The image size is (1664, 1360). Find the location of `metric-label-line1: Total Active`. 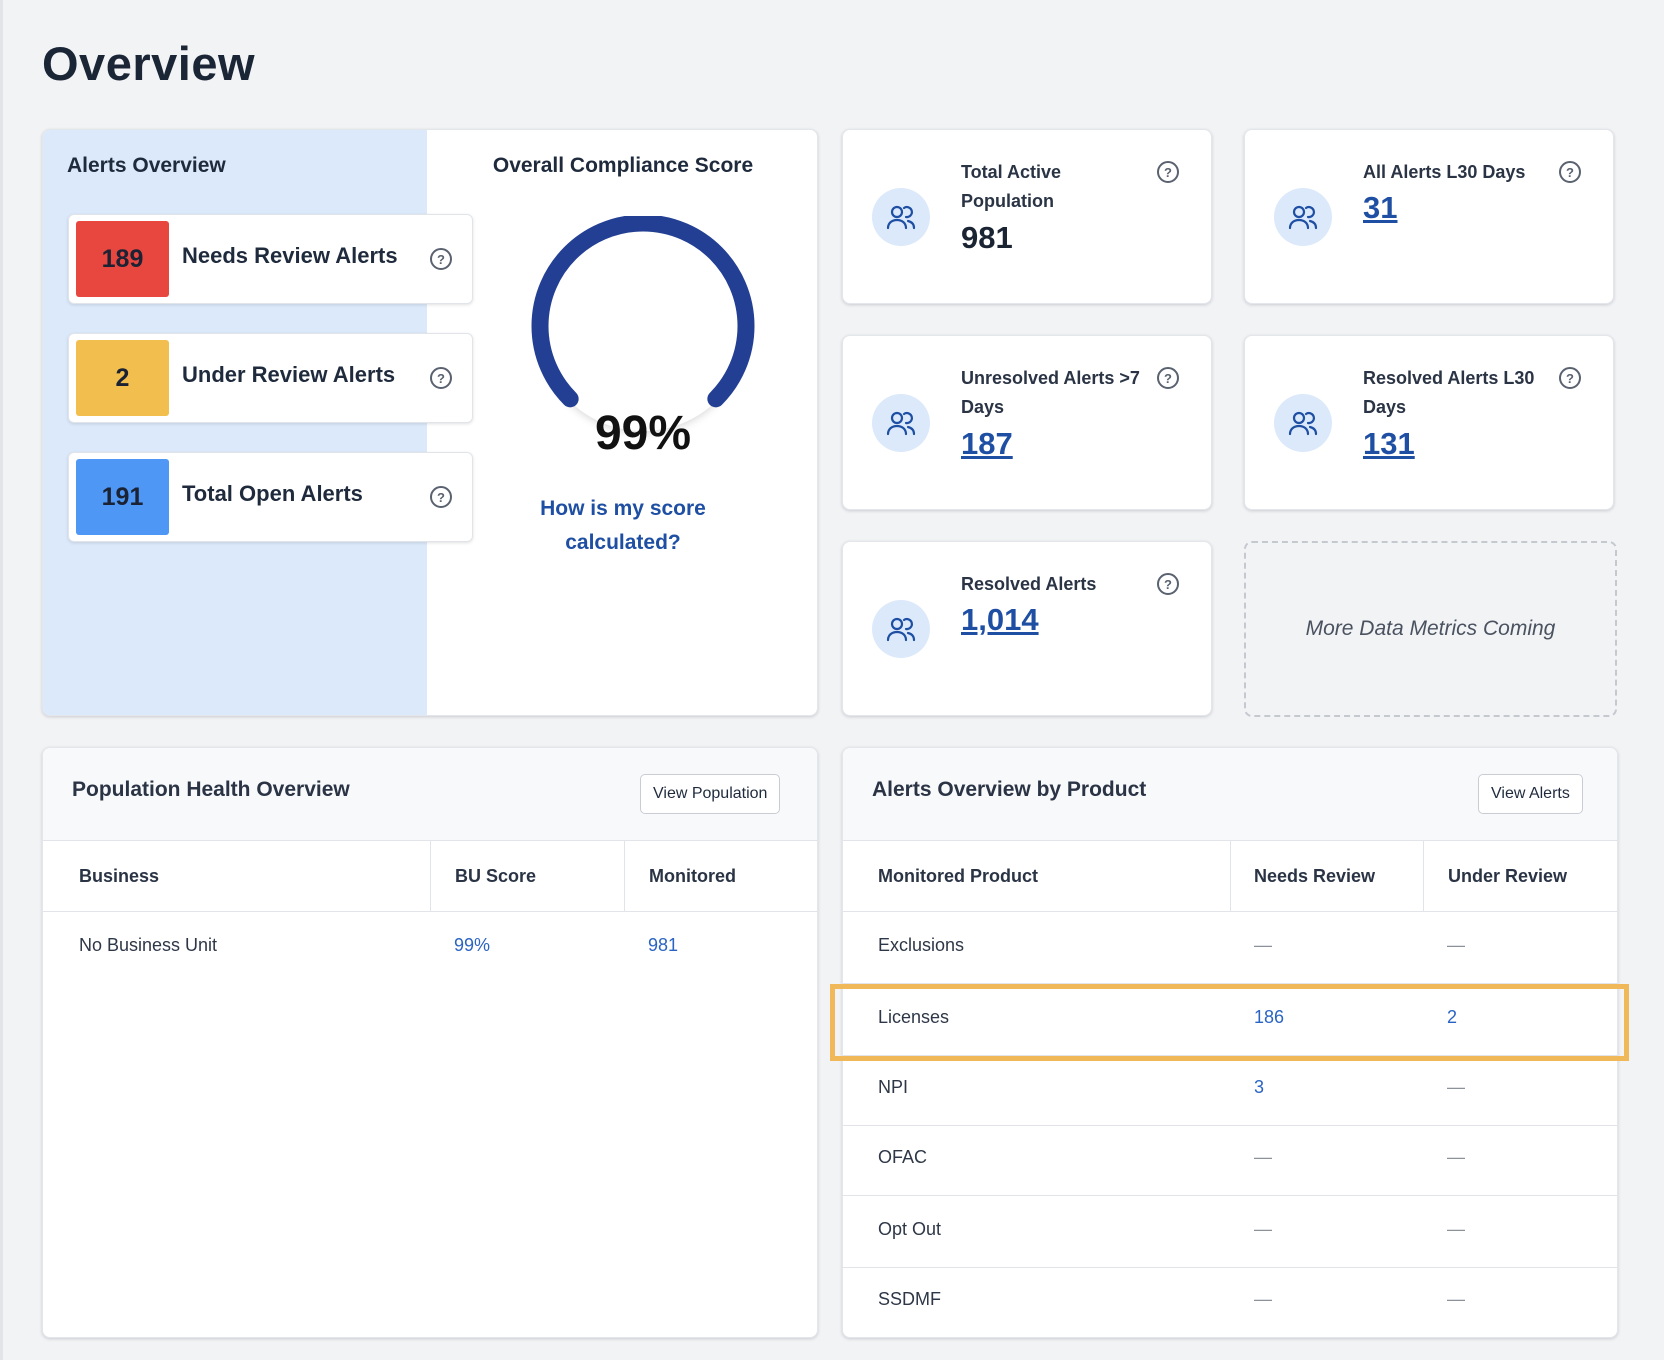

metric-label-line1: Total Active is located at coordinates (1011, 172).